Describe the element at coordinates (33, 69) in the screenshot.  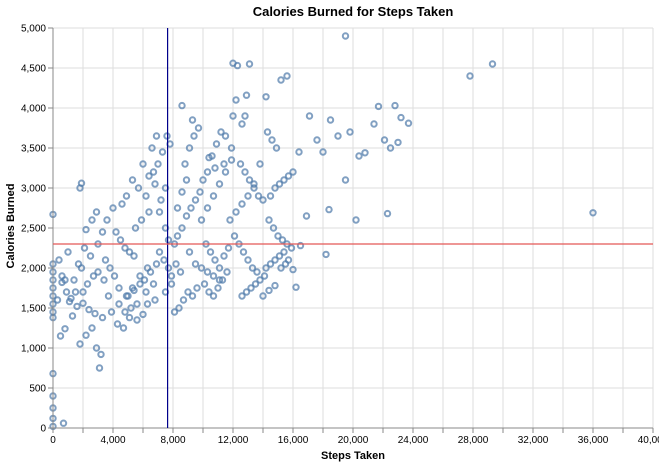
I see `y-tick-label: 4,500` at that location.